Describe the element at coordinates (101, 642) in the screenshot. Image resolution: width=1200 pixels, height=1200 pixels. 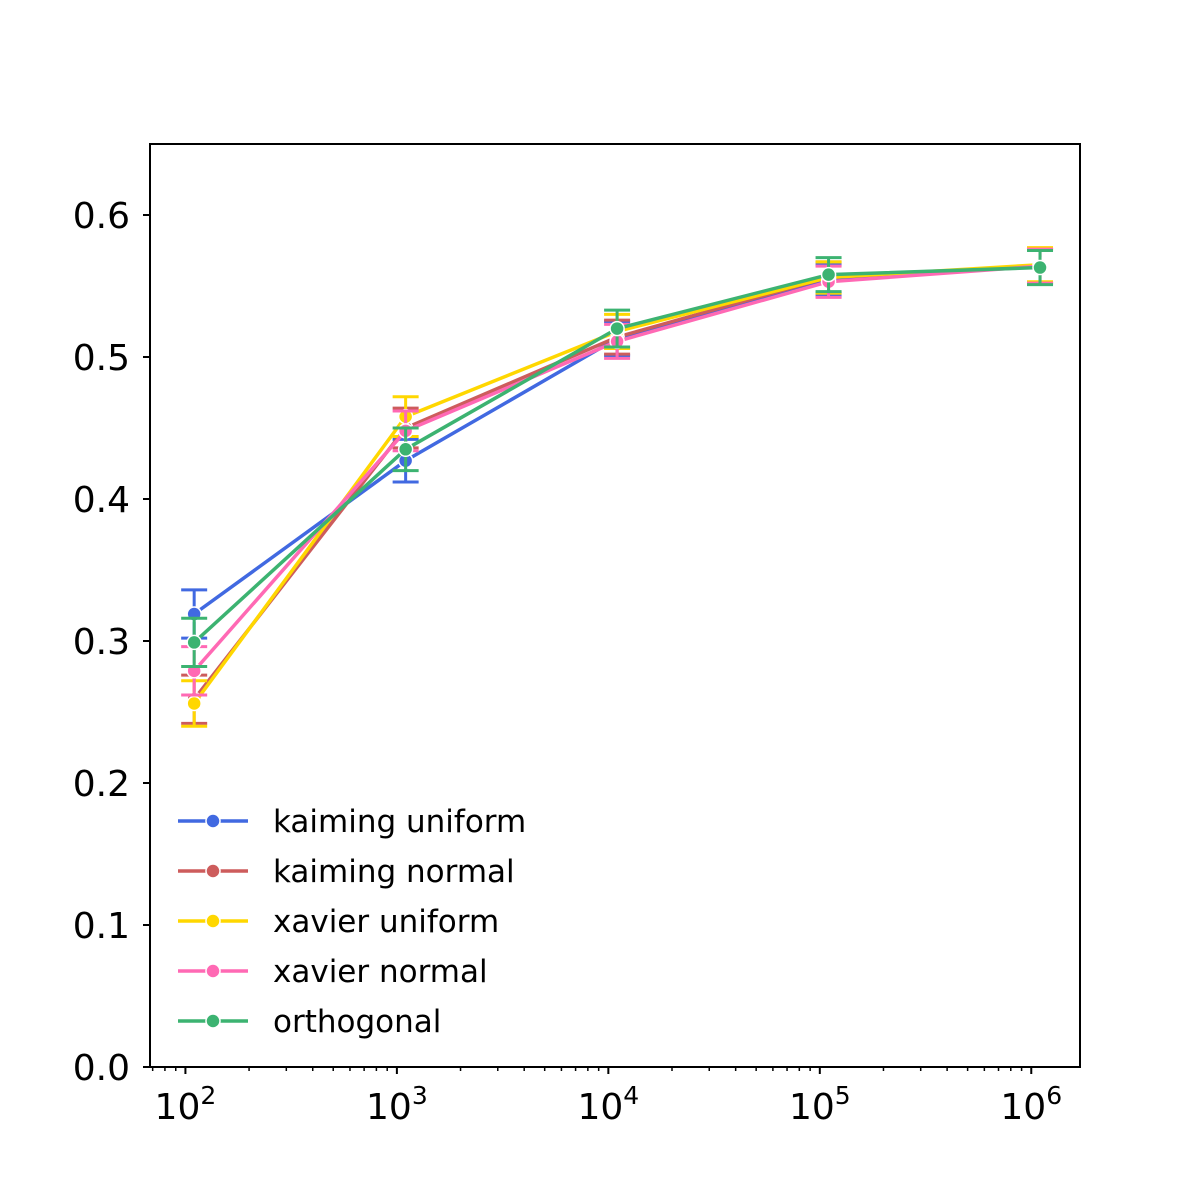
I see `y-tick-label: 0.3` at that location.